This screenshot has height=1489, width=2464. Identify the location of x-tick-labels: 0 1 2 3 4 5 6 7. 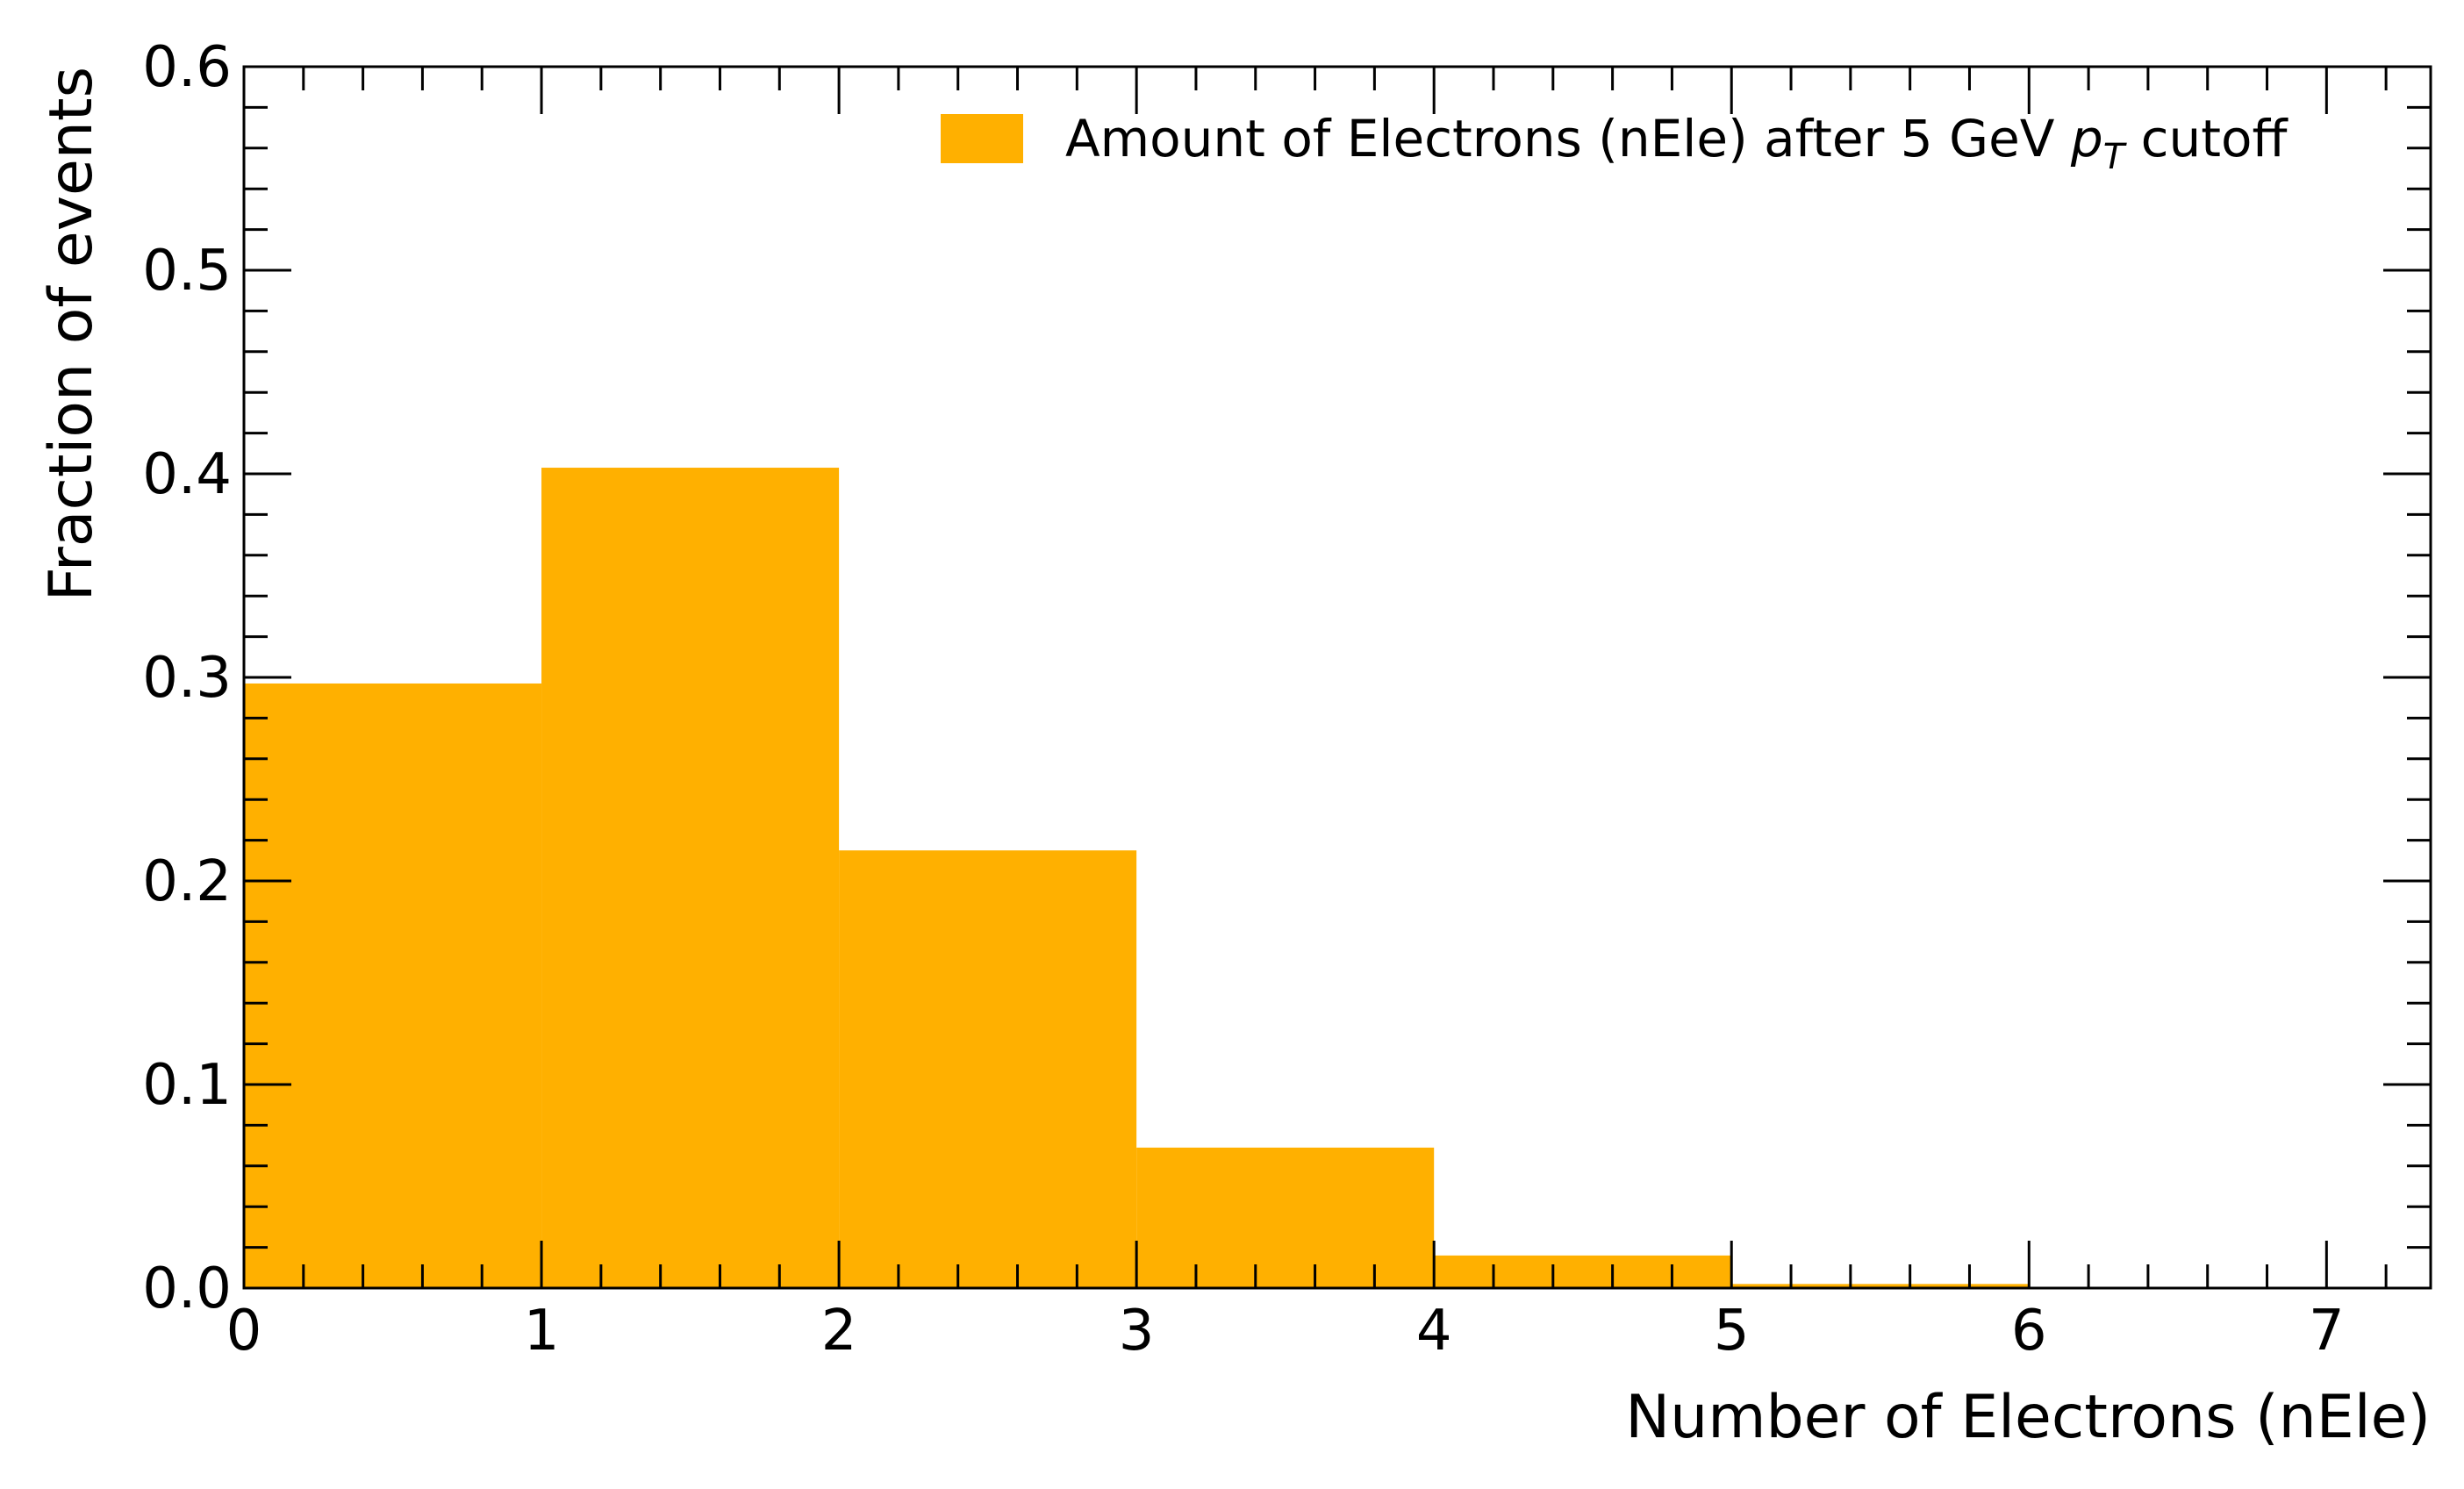
(1285, 1331).